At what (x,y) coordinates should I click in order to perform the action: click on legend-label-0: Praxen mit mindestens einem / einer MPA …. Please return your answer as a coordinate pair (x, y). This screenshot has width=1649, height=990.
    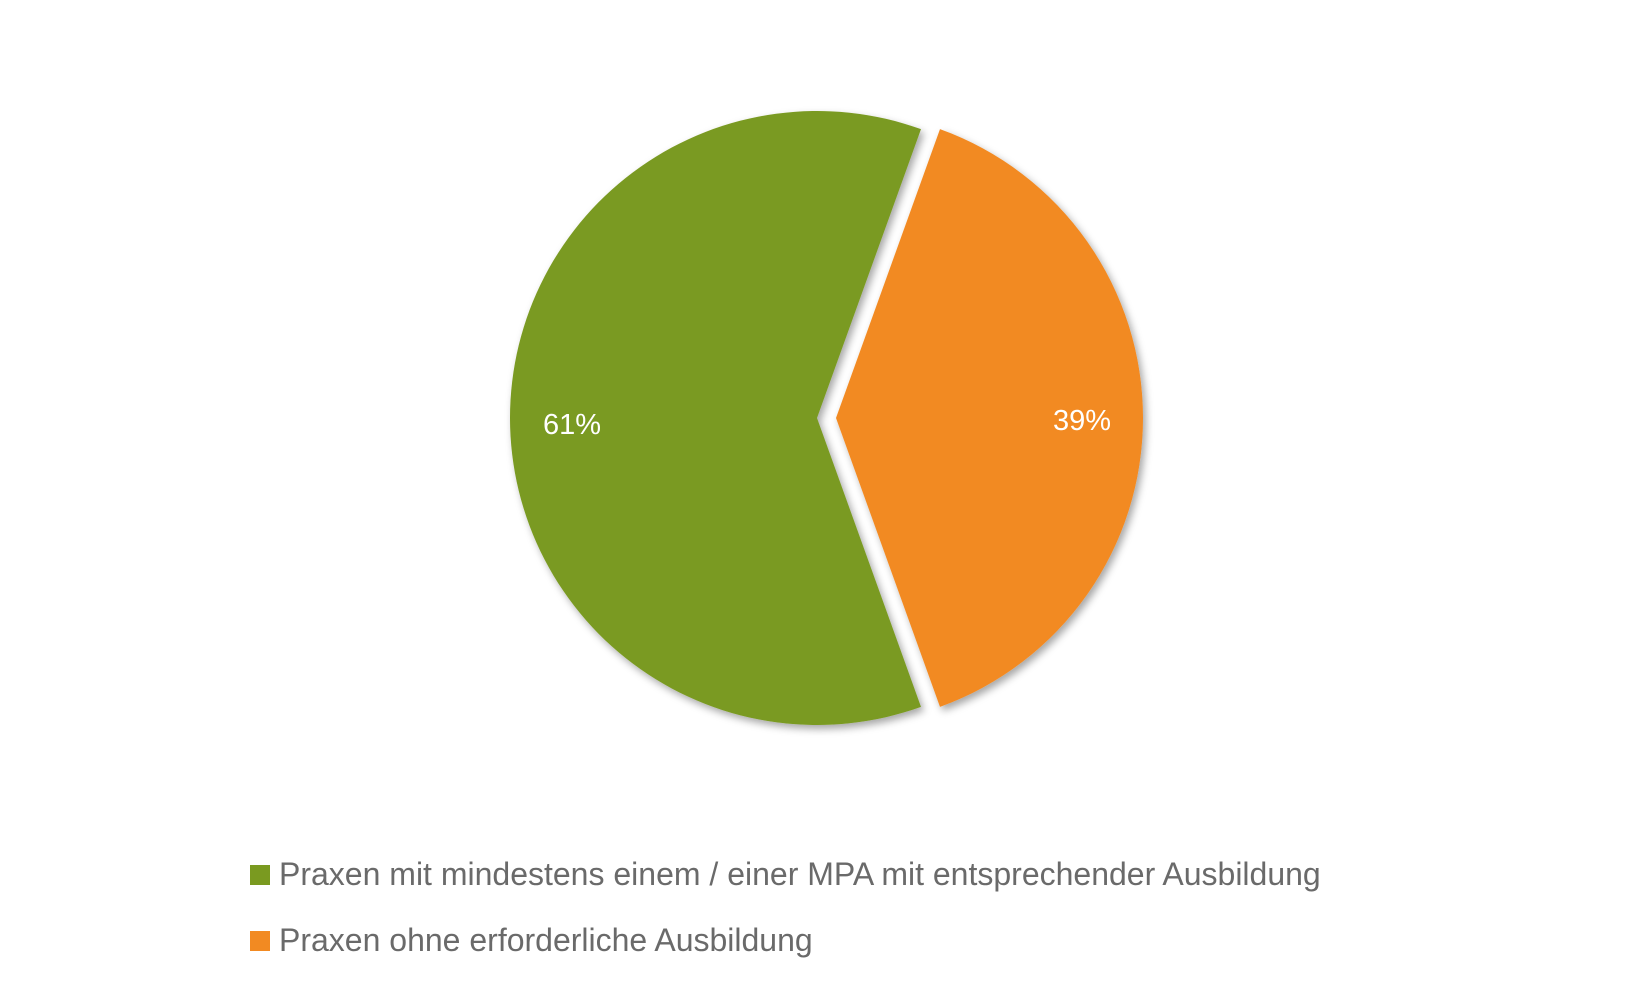
    Looking at the image, I should click on (800, 874).